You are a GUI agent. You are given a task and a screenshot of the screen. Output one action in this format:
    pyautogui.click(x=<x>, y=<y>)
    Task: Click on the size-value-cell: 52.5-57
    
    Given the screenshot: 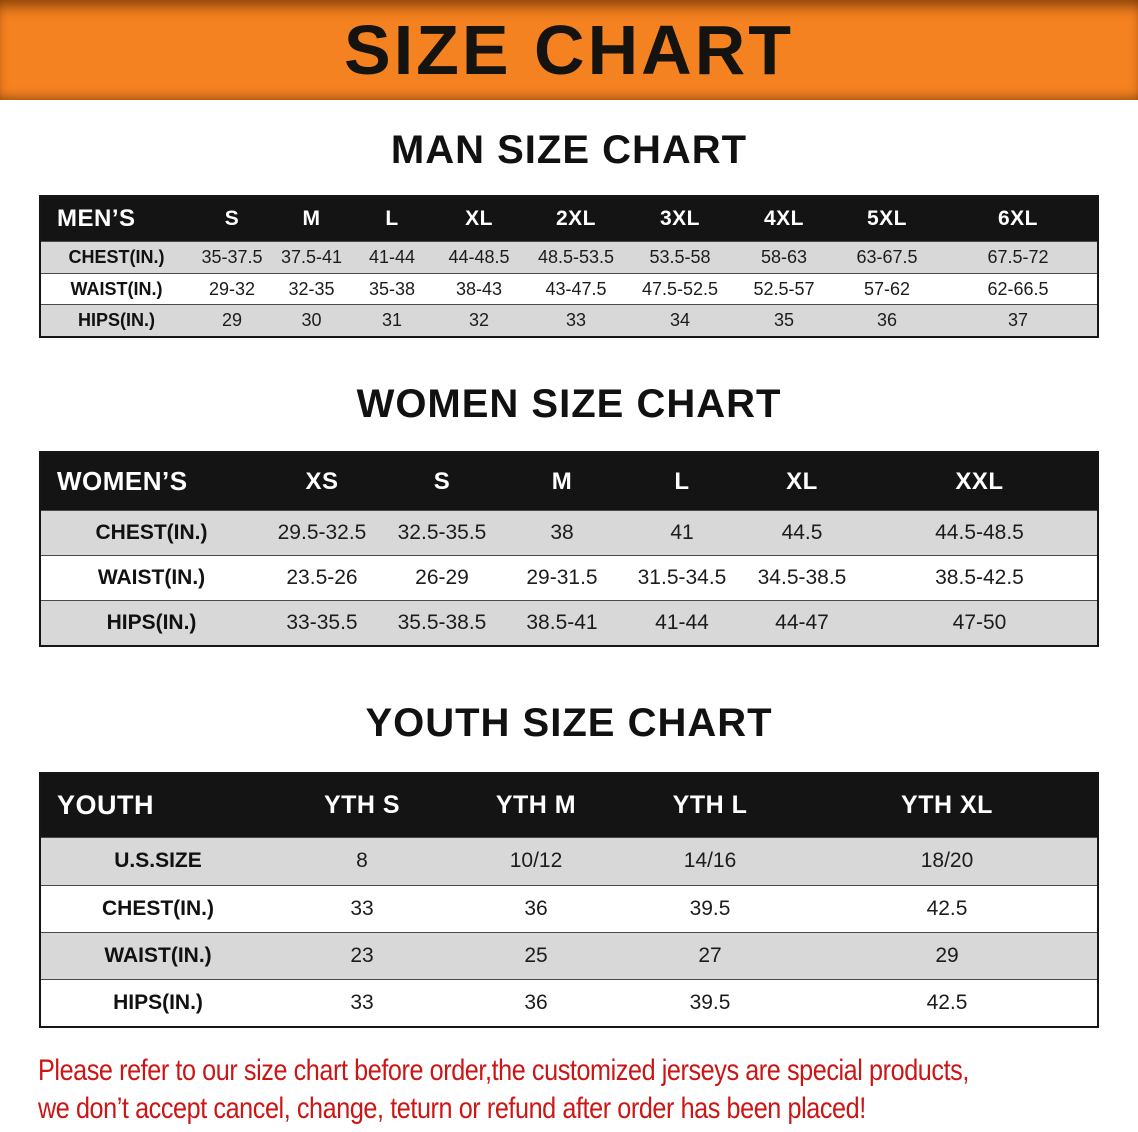 What is the action you would take?
    pyautogui.click(x=784, y=288)
    